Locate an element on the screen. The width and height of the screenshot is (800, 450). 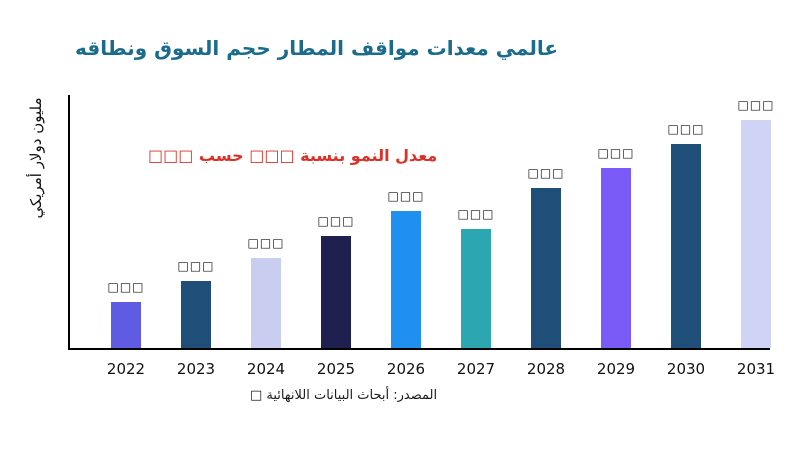
bar-2023 is located at coordinates (196, 314).